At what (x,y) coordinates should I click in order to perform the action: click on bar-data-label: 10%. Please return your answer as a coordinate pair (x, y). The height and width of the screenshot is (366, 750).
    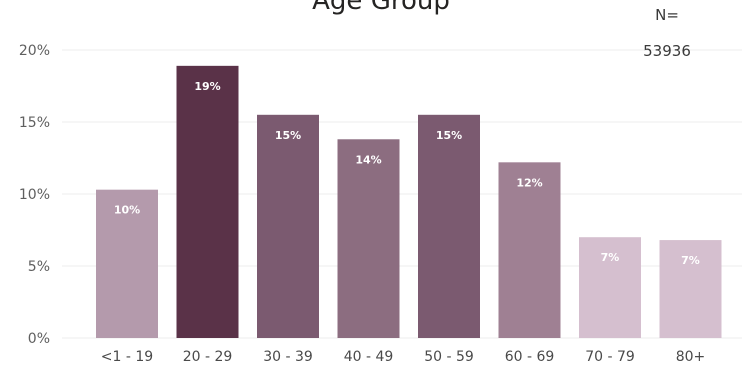
    Looking at the image, I should click on (127, 210).